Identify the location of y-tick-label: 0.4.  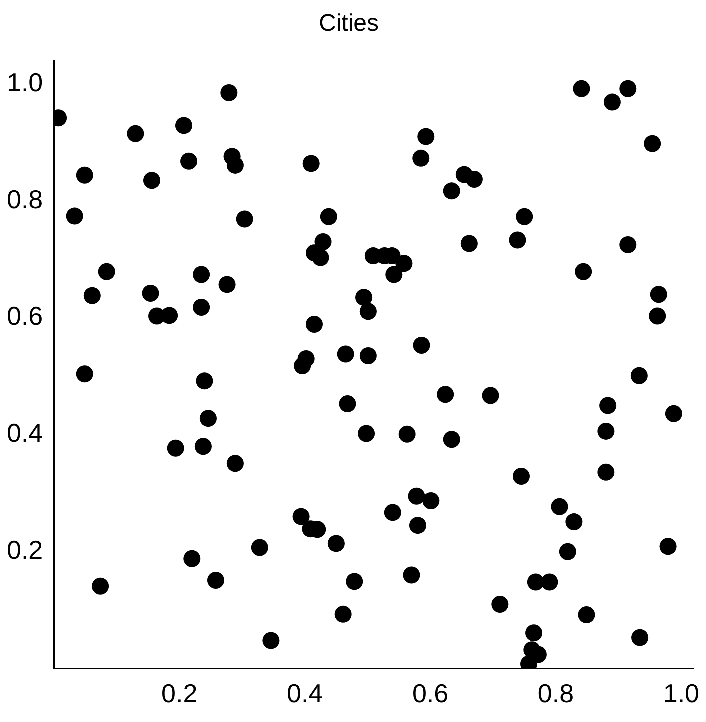
(25, 433).